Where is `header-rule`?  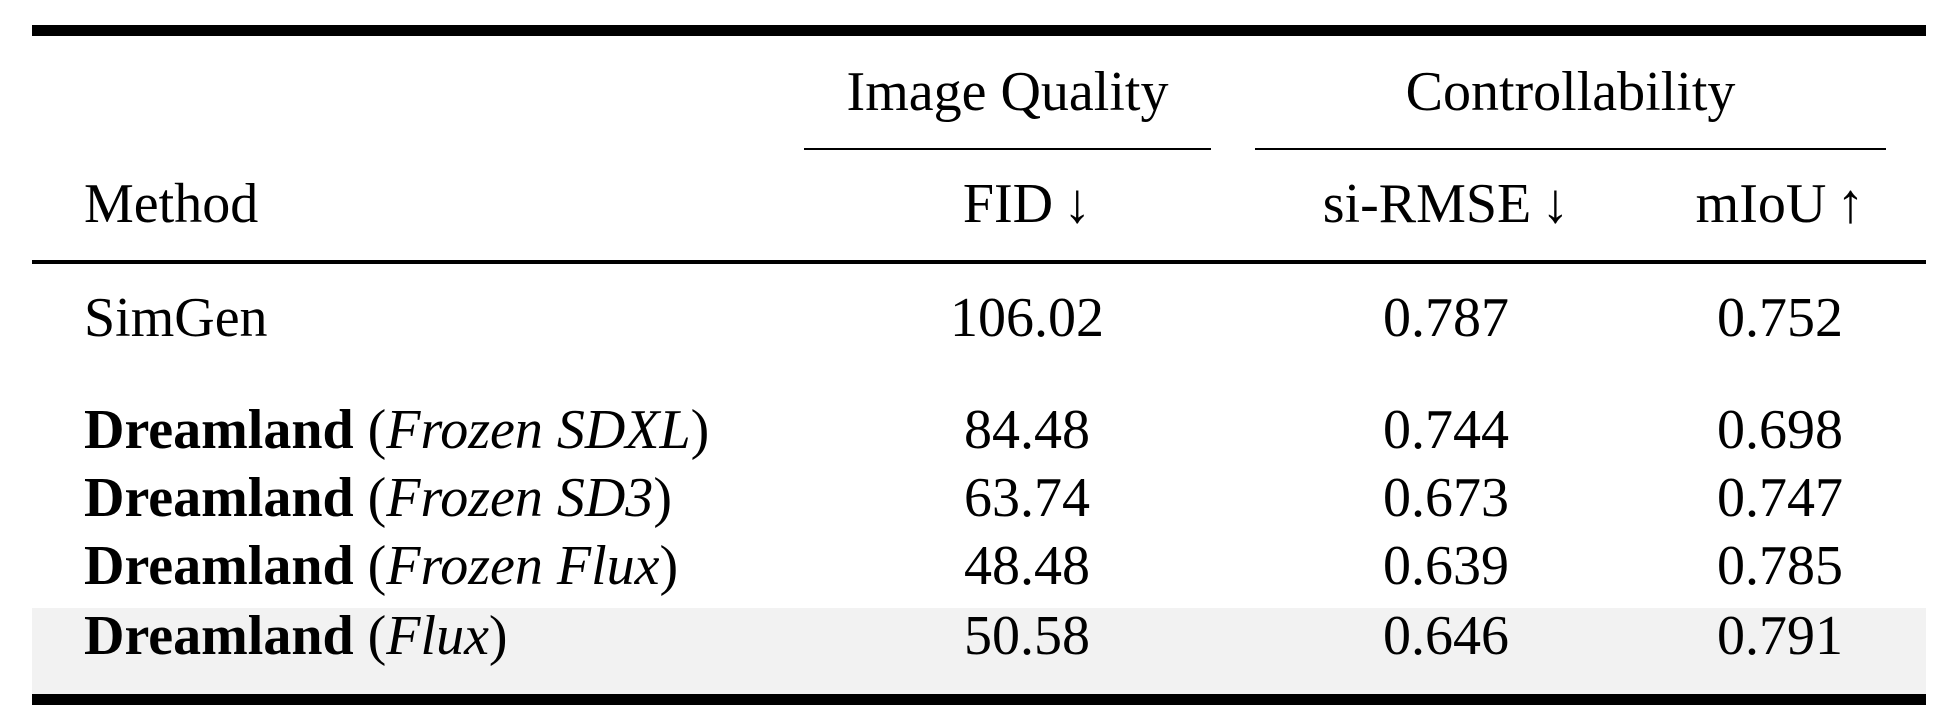 header-rule is located at coordinates (979, 262).